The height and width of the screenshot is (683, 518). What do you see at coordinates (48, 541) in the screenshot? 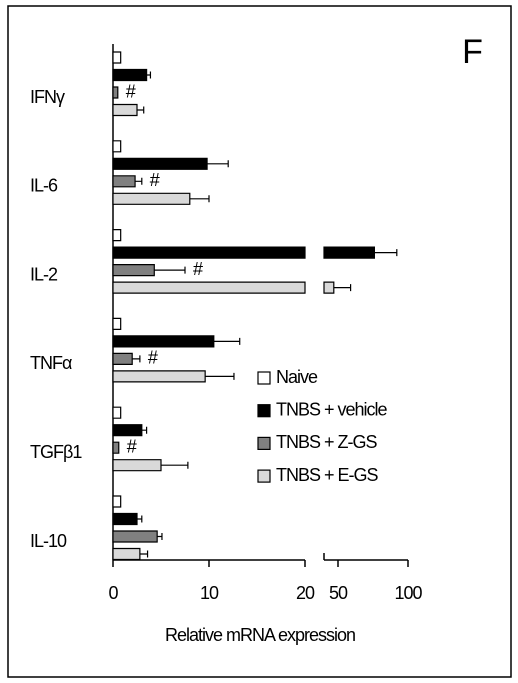
I see `category-label: IL-10` at bounding box center [48, 541].